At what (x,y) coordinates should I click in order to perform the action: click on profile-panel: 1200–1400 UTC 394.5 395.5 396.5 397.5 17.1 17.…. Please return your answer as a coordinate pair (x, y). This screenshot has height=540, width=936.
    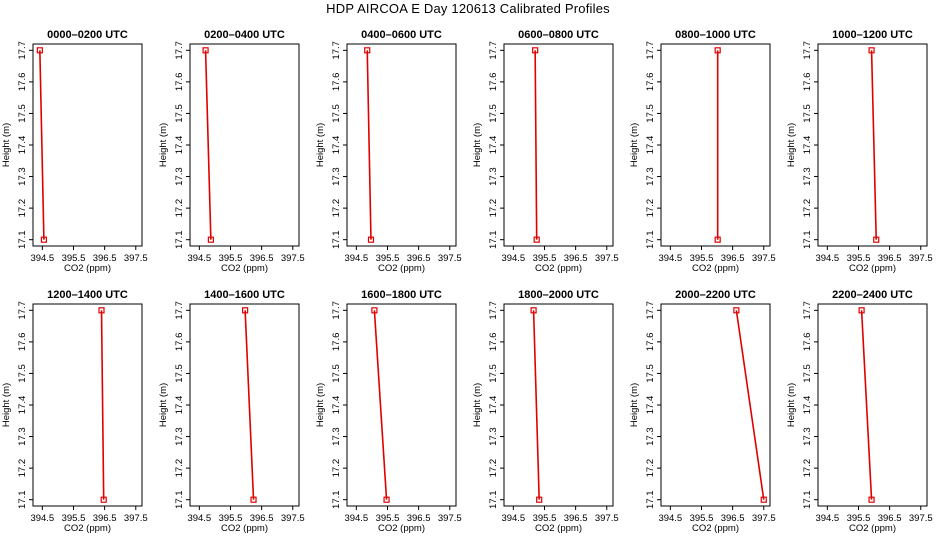
    Looking at the image, I should click on (74, 411).